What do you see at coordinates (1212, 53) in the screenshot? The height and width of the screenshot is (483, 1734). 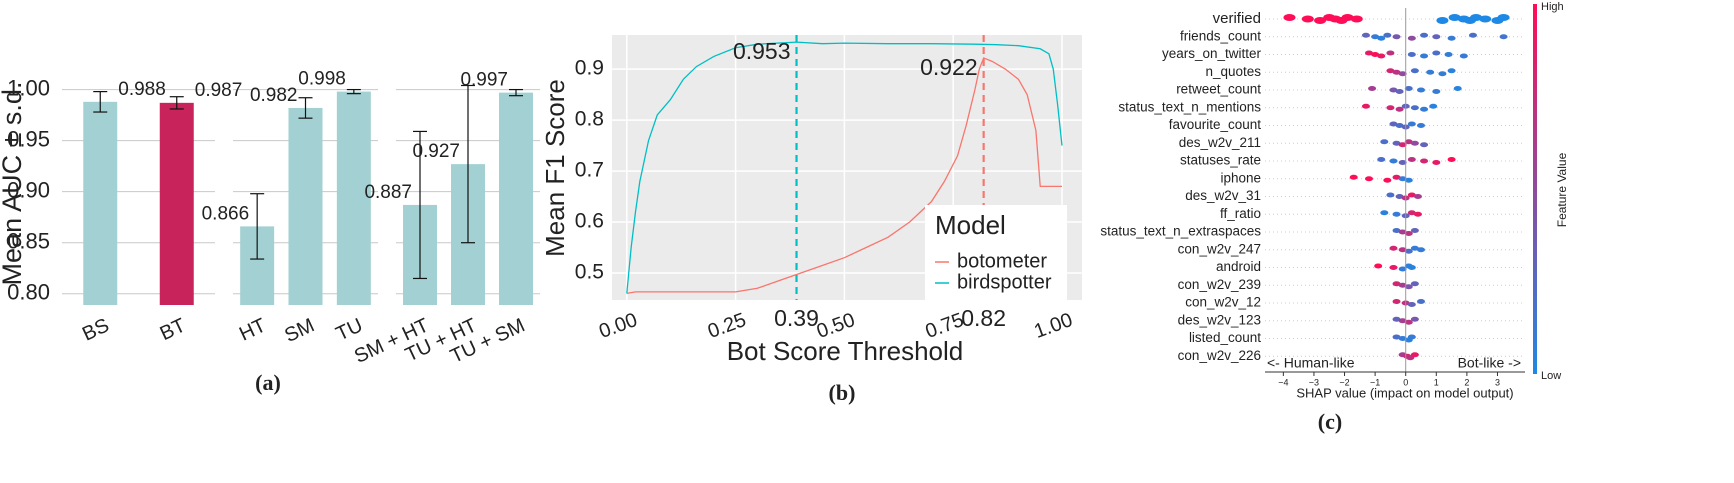 I see `feature-label: years_on_twitter` at bounding box center [1212, 53].